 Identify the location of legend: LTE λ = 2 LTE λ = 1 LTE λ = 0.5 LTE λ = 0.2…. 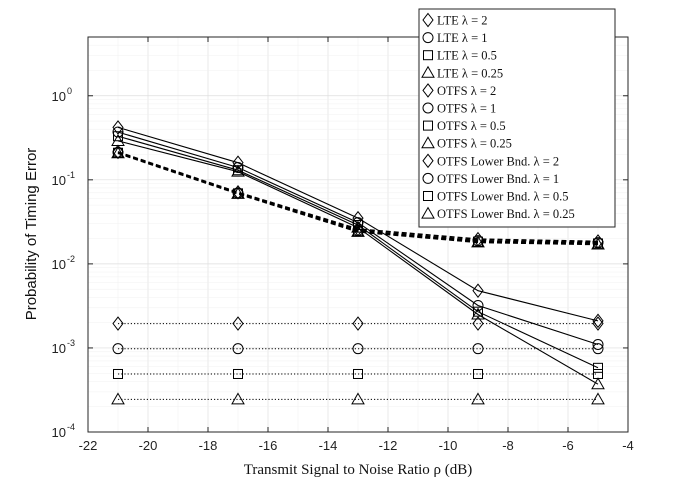
(517, 118).